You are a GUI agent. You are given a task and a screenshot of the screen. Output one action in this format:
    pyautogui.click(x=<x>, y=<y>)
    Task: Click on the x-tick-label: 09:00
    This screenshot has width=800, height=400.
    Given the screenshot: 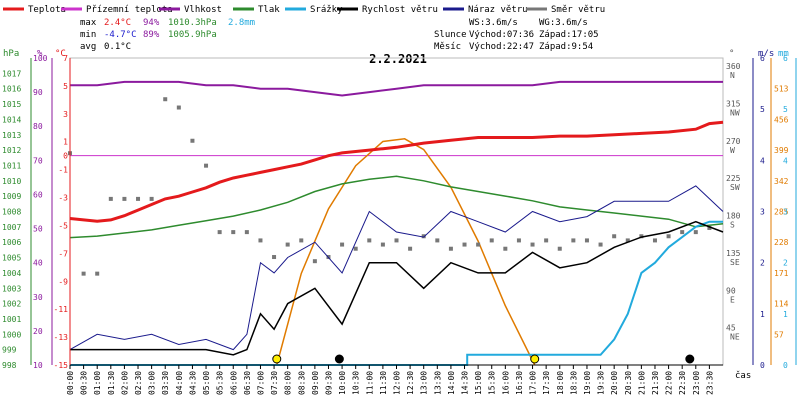 What is the action you would take?
    pyautogui.click(x=315, y=383)
    